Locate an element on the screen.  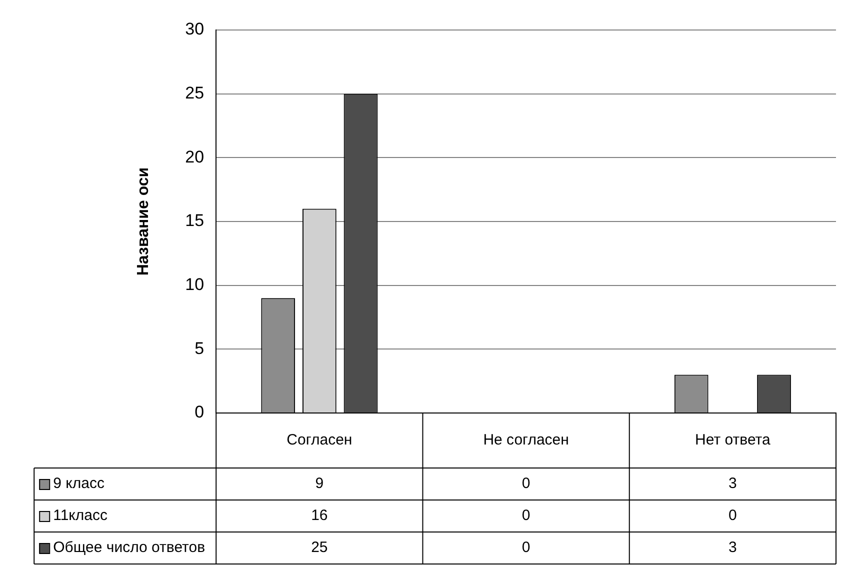
legend-label: 11класс is located at coordinates (80, 515).